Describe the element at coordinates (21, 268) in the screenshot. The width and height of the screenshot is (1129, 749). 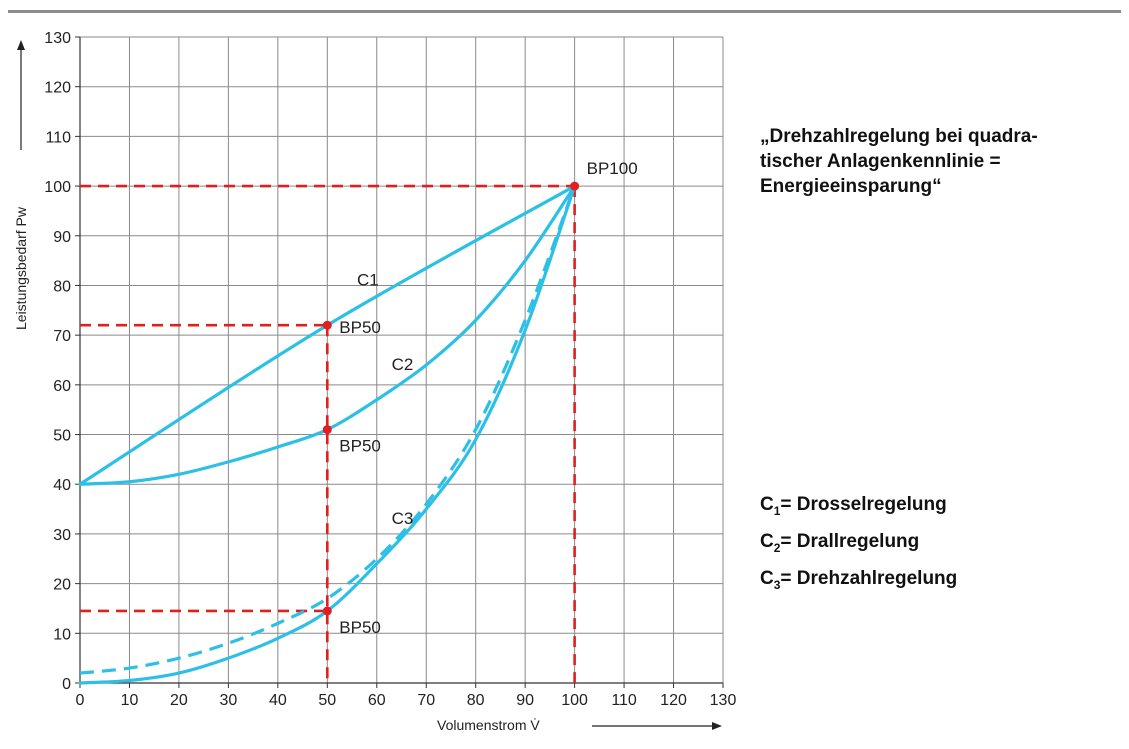
I see `y-axis-title: Leistungsbedarf Pw` at that location.